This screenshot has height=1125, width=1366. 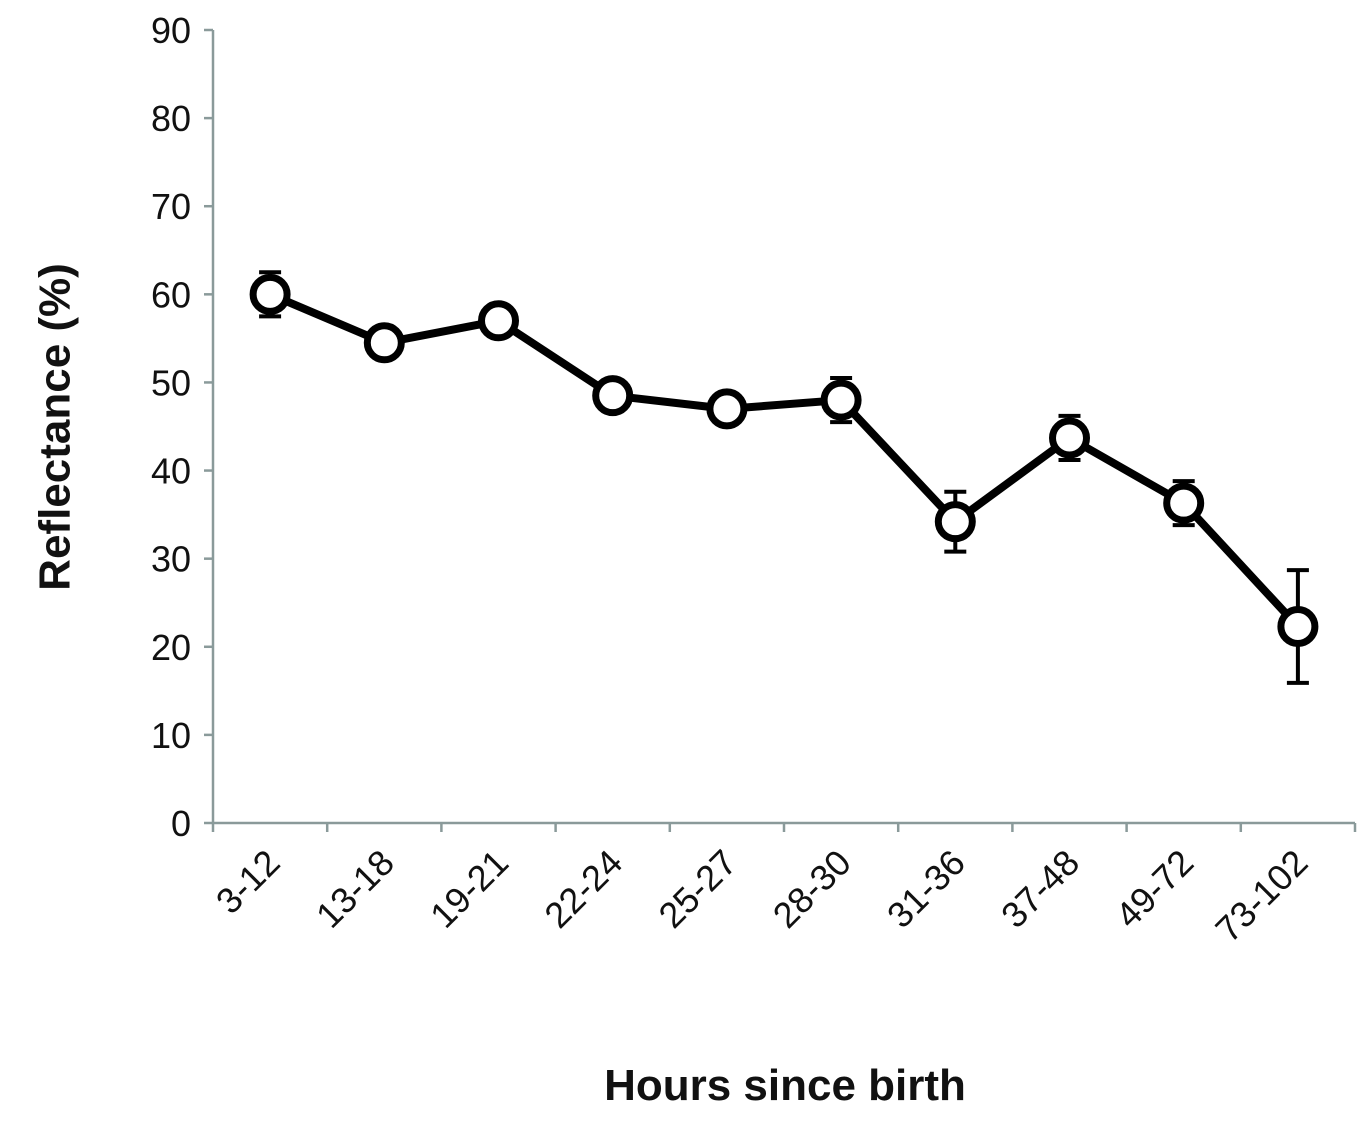 I want to click on y-tick-label: 60, so click(x=171, y=294).